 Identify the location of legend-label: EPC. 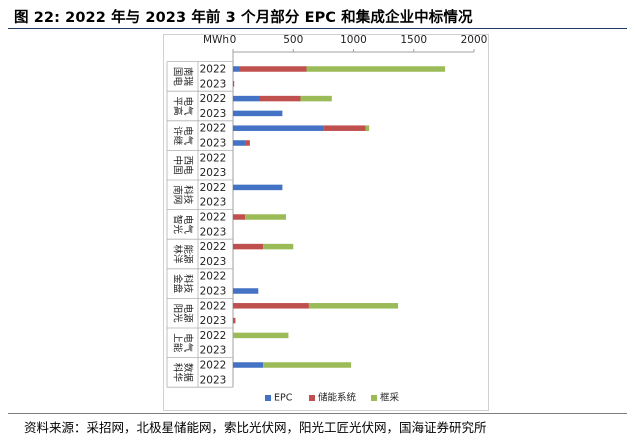
(283, 398).